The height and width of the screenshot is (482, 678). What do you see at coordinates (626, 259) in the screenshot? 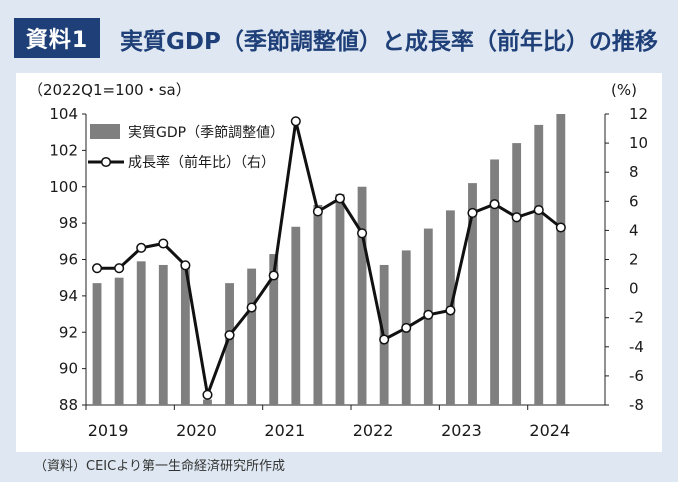
I see `right-axis: -8 -6 -4 -2 0 2 4 6 8 10 12` at bounding box center [626, 259].